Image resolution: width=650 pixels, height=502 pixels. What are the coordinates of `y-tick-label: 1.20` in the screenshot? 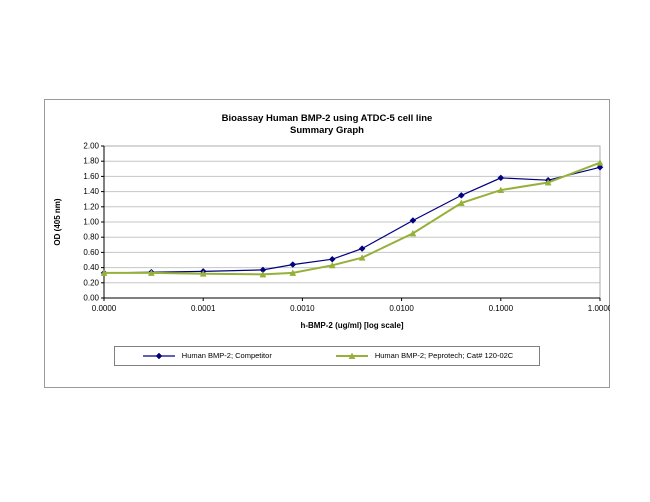 It's located at (91, 206).